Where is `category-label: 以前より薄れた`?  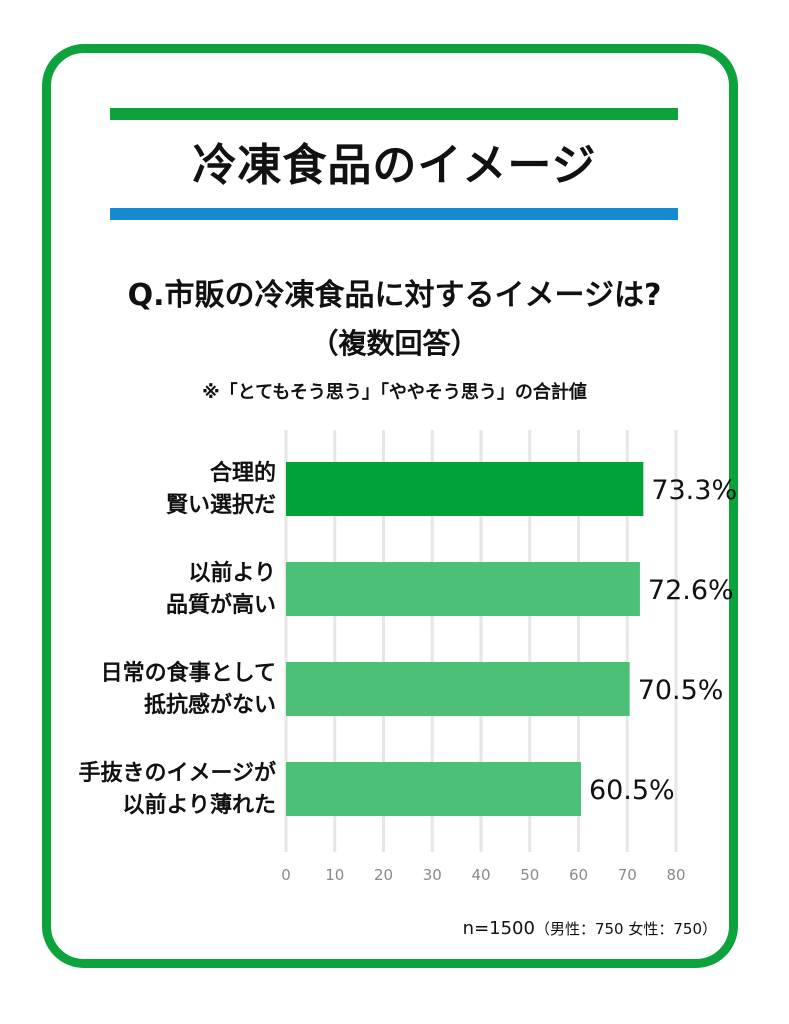 category-label: 以前より薄れた is located at coordinates (199, 805).